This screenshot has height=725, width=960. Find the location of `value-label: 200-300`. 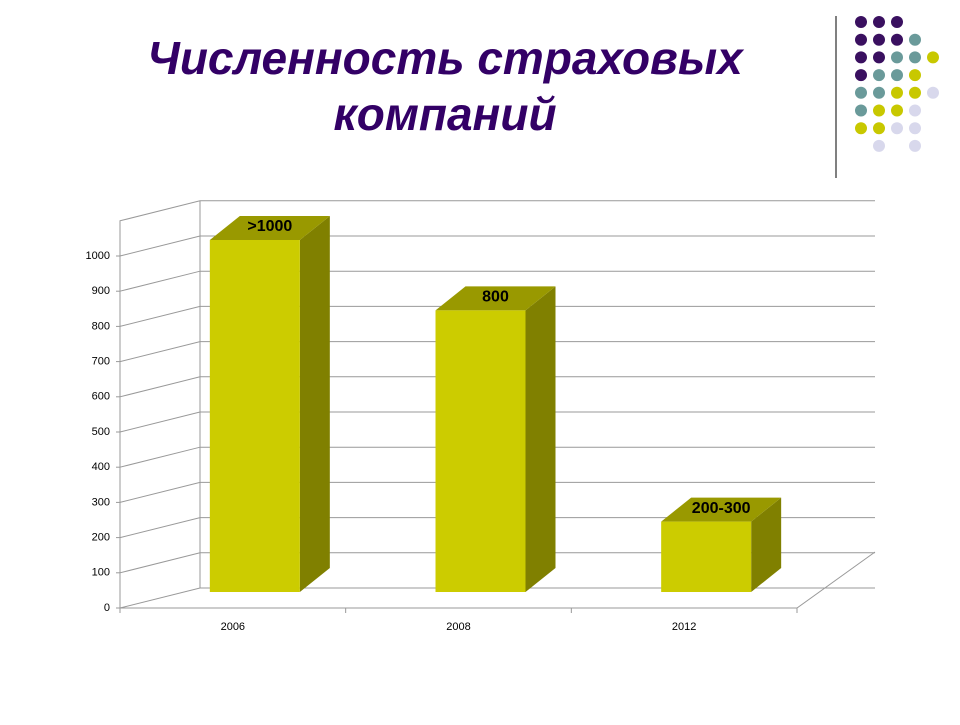

value-label: 200-300 is located at coordinates (721, 508).